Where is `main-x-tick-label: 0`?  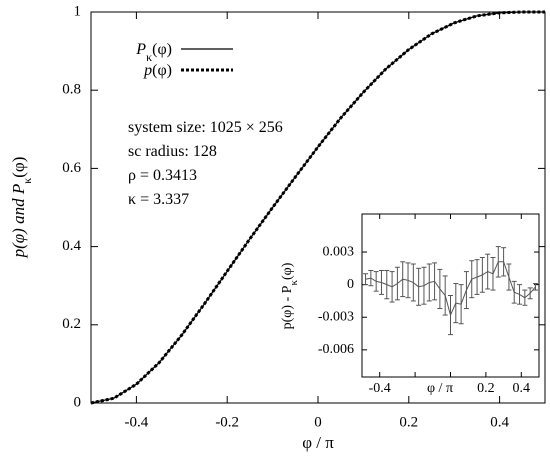
main-x-tick-label: 0 is located at coordinates (318, 422).